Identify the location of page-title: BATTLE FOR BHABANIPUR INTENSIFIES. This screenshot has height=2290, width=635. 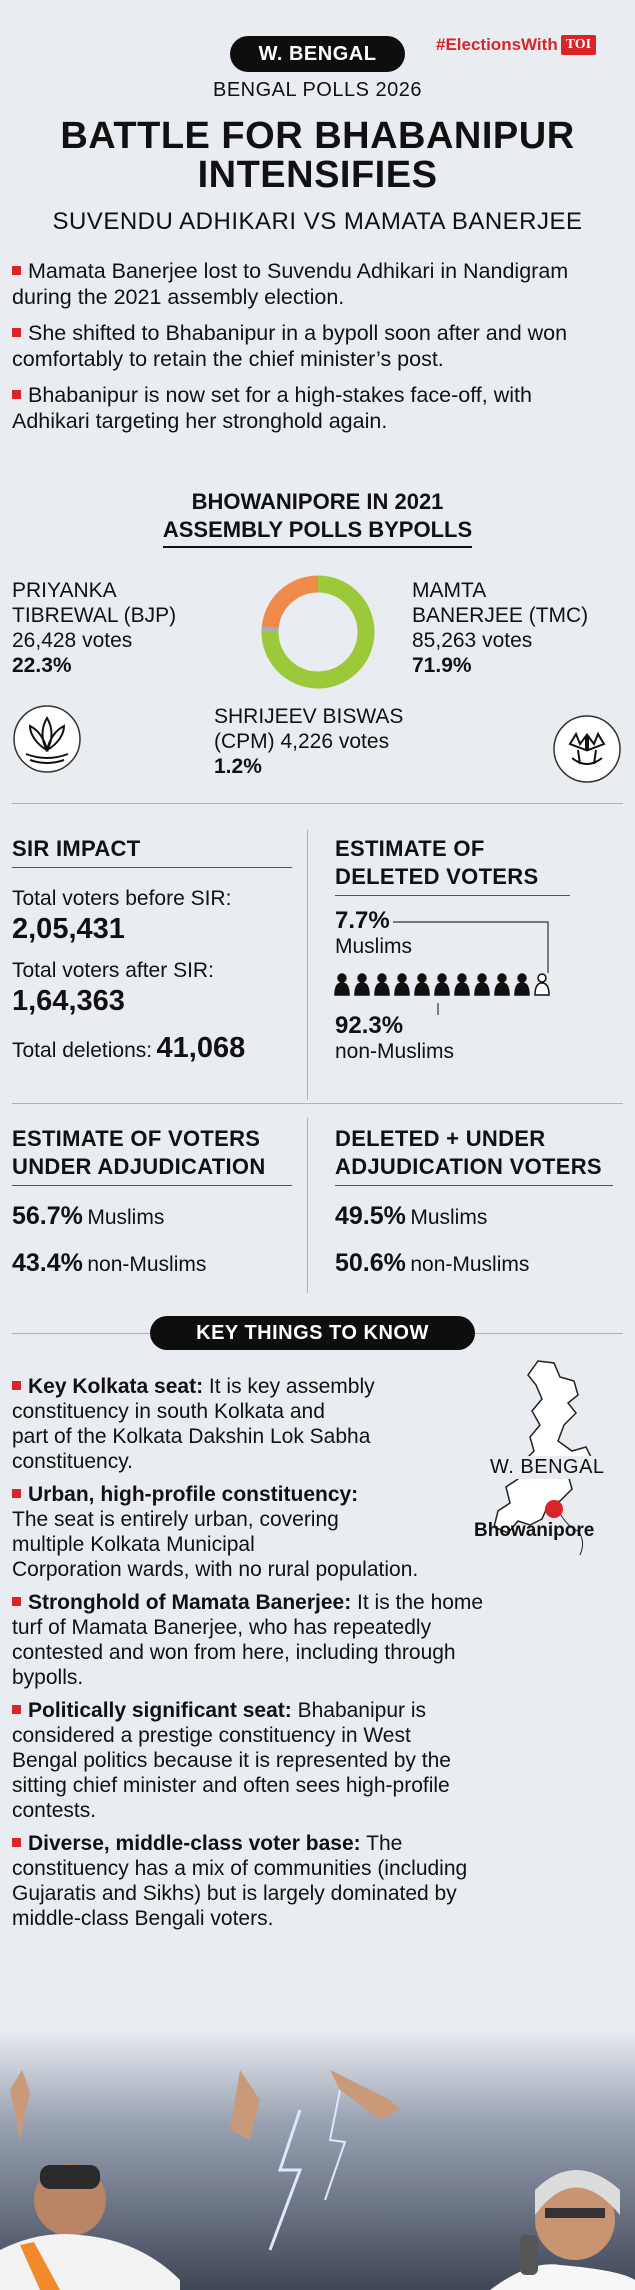
(317, 156).